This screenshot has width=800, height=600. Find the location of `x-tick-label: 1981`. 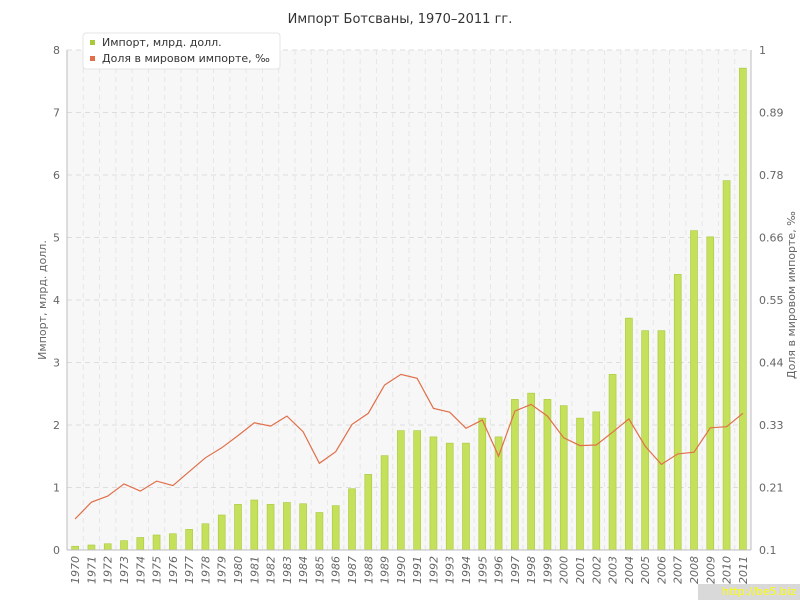

x-tick-label: 1981 is located at coordinates (254, 570).